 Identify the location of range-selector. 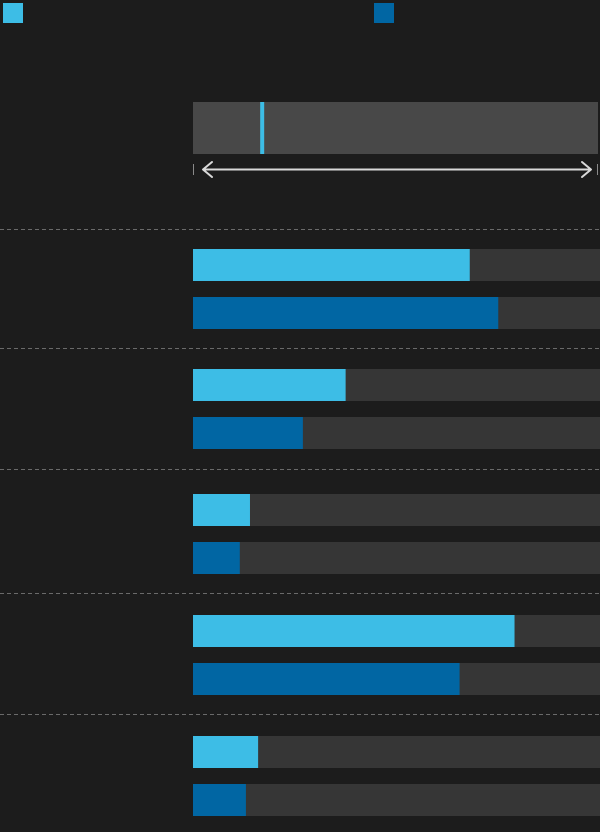
(395, 140).